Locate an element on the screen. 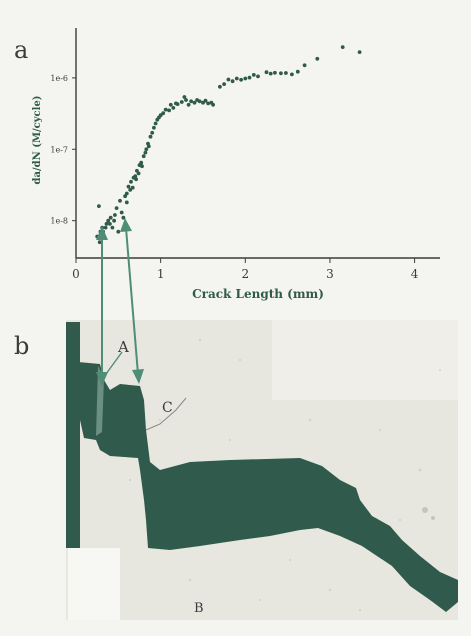 Image resolution: width=471 pixels, height=636 pixels. connector-arrows is located at coordinates (120, 302).